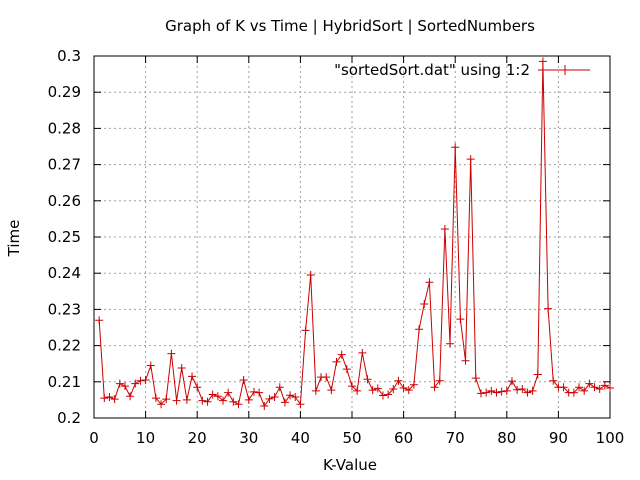 This screenshot has height=480, width=640. Describe the element at coordinates (69, 418) in the screenshot. I see `y-tick-label: 0.2` at that location.